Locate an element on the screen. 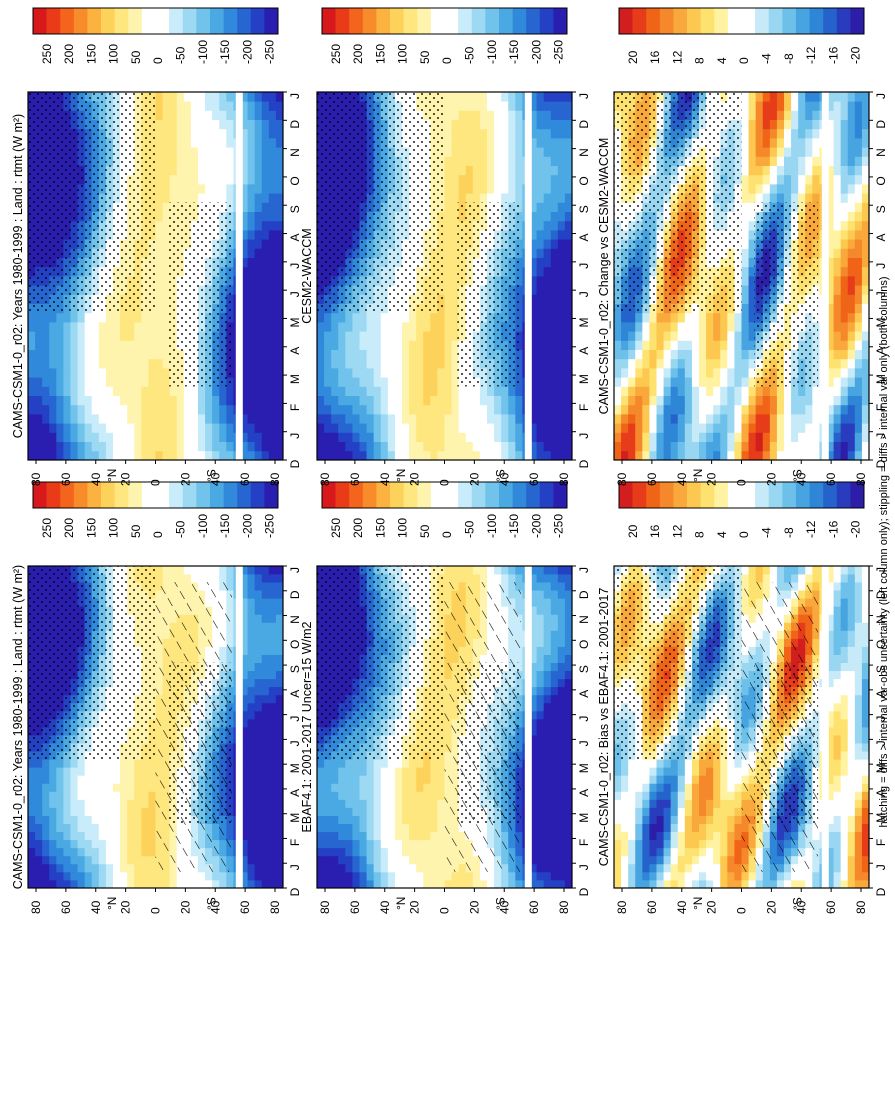  colorbar-tick-group: 250 is located at coordinates (336, 528).